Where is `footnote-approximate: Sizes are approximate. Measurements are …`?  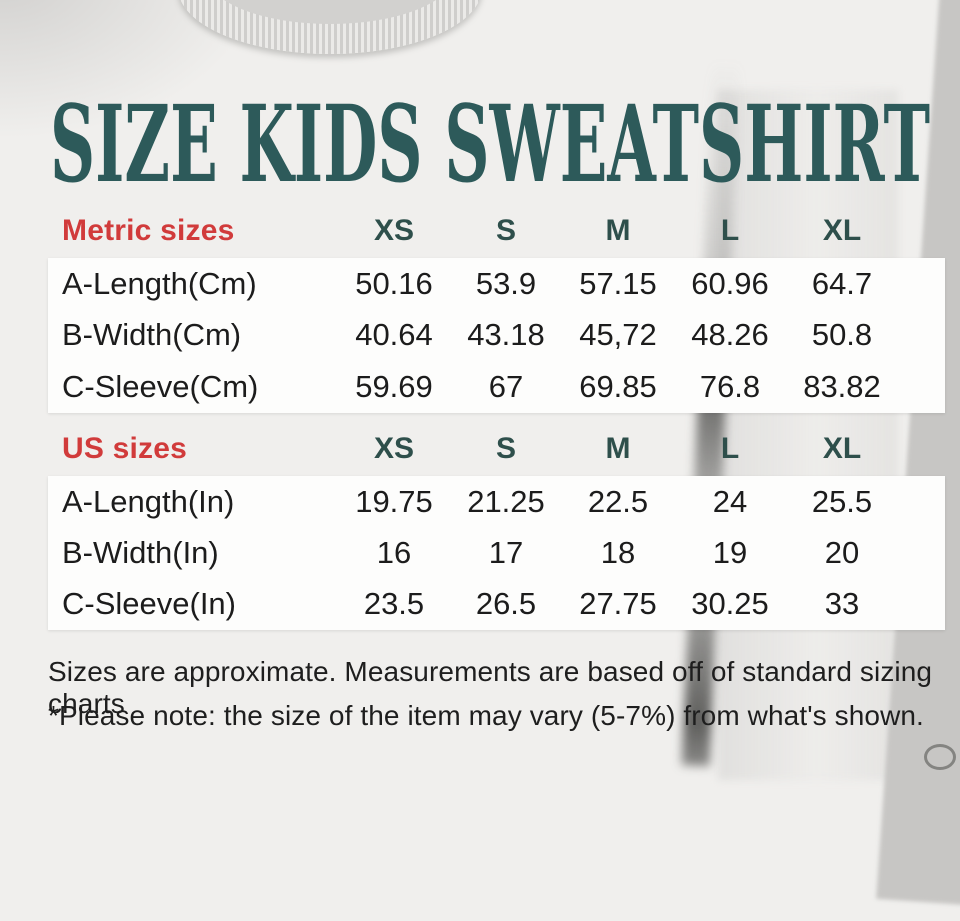 footnote-approximate: Sizes are approximate. Measurements are … is located at coordinates (490, 687).